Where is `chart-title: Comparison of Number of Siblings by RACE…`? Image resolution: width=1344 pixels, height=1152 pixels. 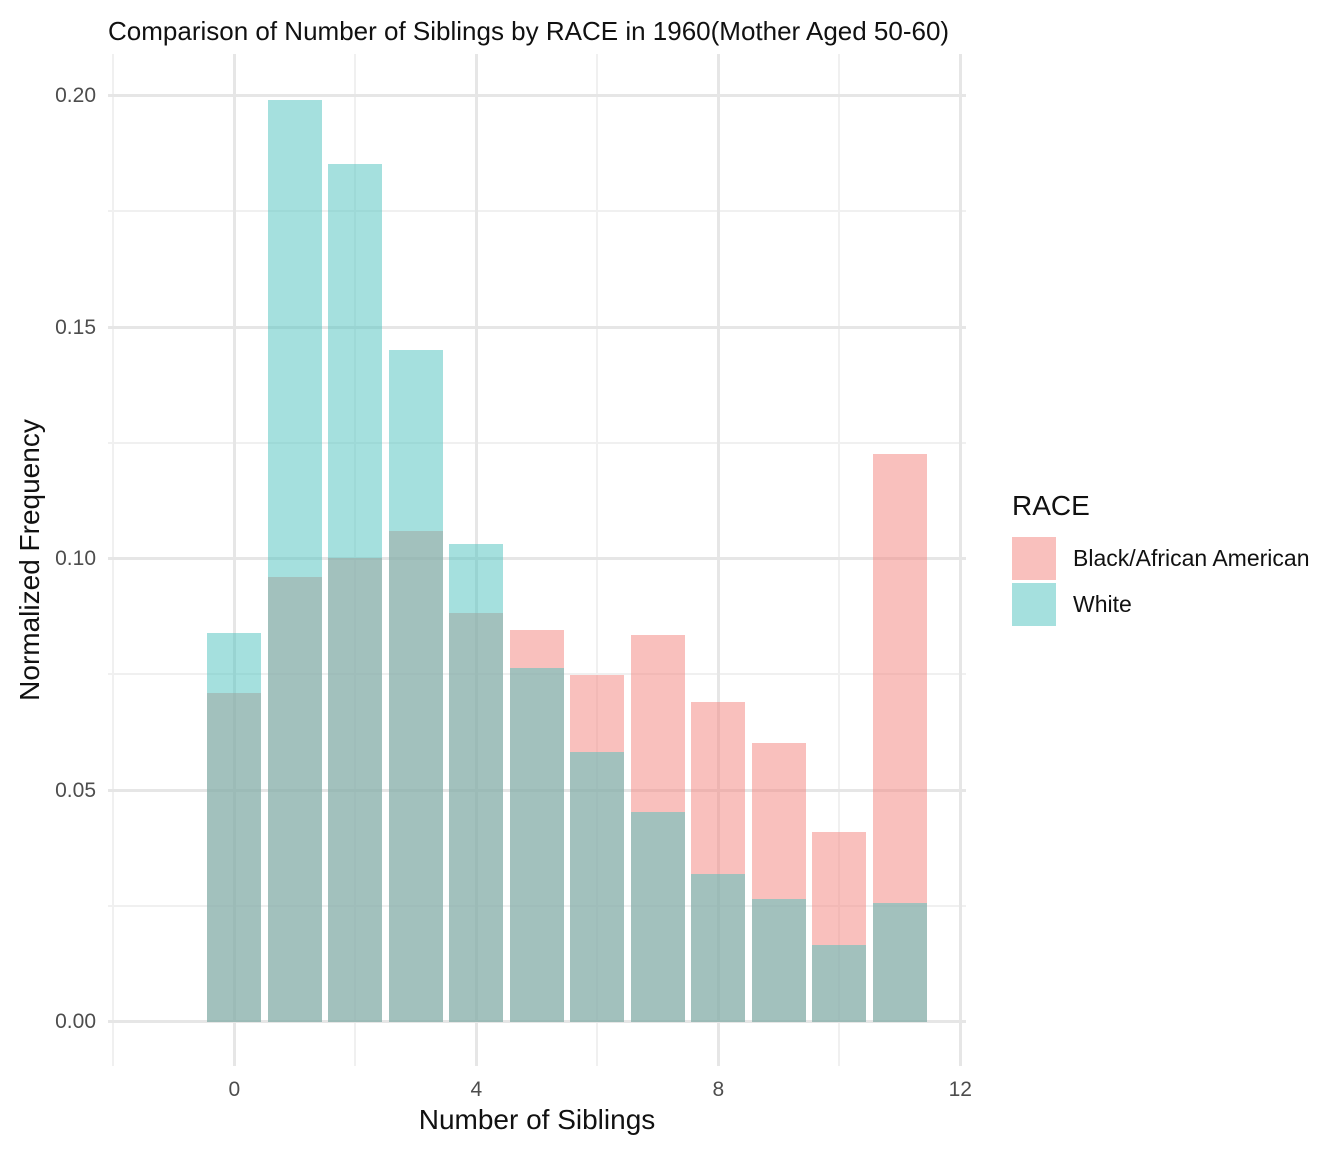 chart-title: Comparison of Number of Siblings by RACE… is located at coordinates (529, 31).